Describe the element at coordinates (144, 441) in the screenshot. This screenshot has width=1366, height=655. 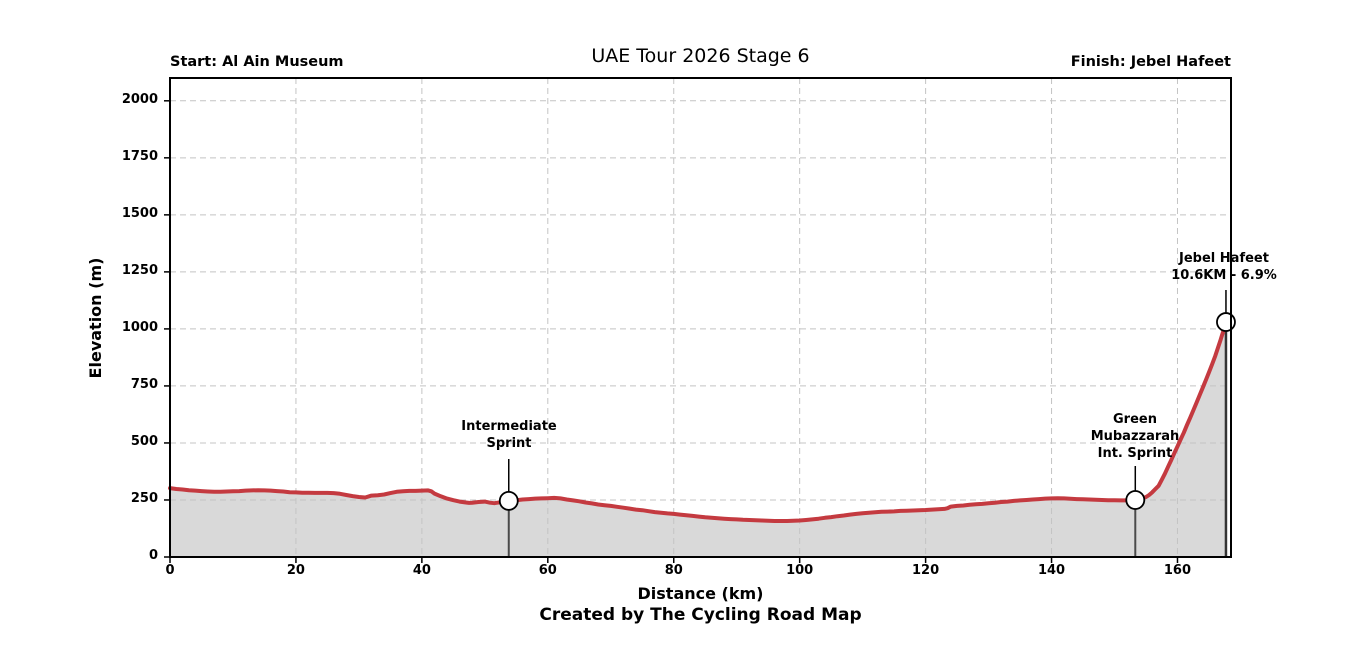
I see `y-tick-label: 500` at that location.